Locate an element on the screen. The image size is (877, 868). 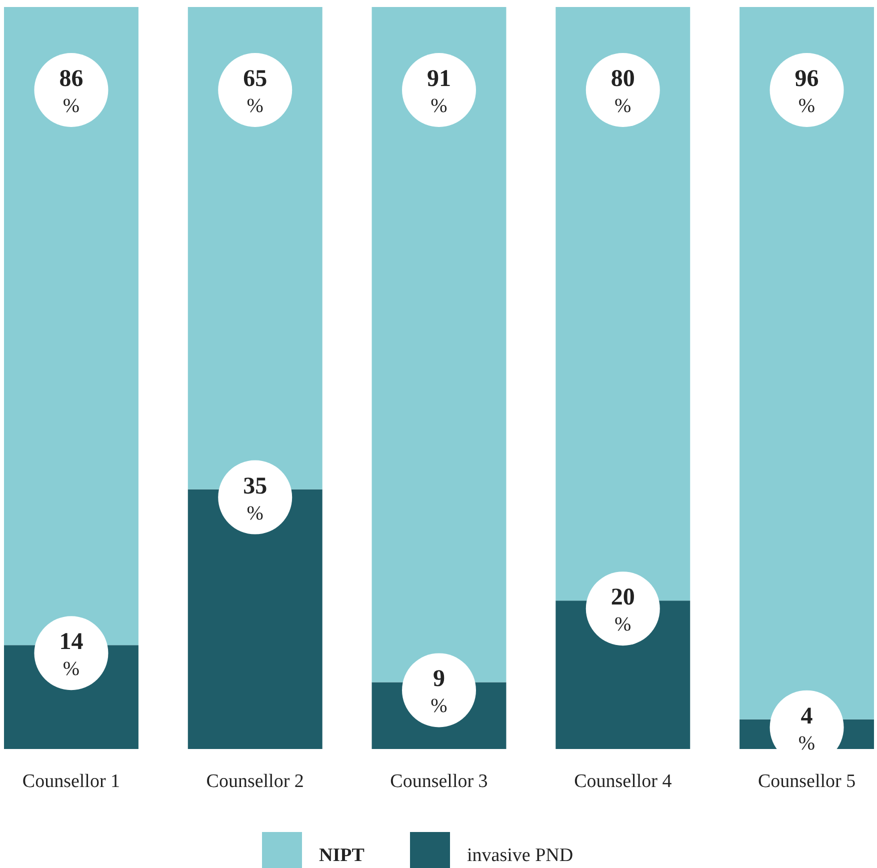
data-label: 80 % is located at coordinates (622, 91).